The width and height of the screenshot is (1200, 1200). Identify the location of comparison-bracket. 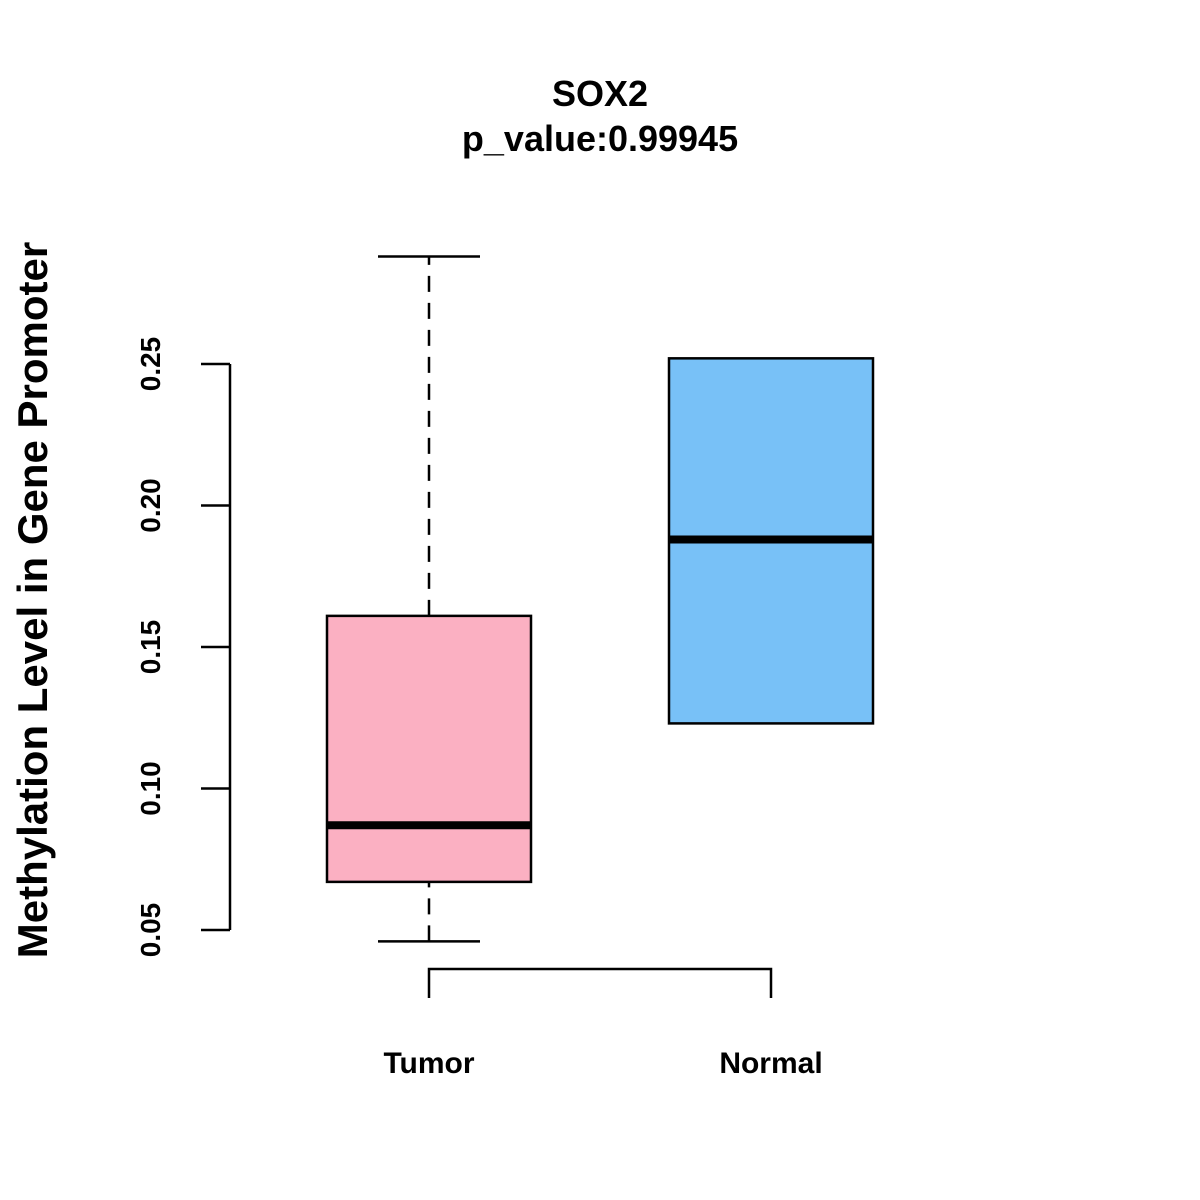
(600, 982).